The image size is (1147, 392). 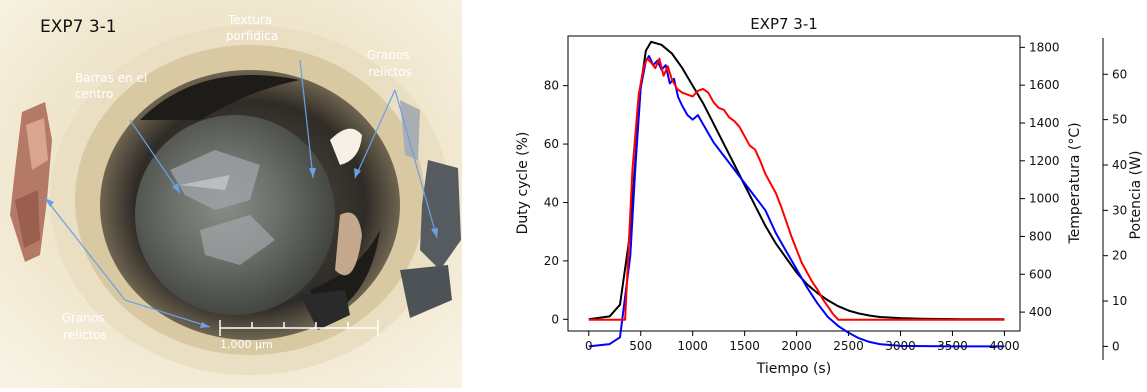 I want to click on x-tick-label: 1000, so click(x=692, y=346).